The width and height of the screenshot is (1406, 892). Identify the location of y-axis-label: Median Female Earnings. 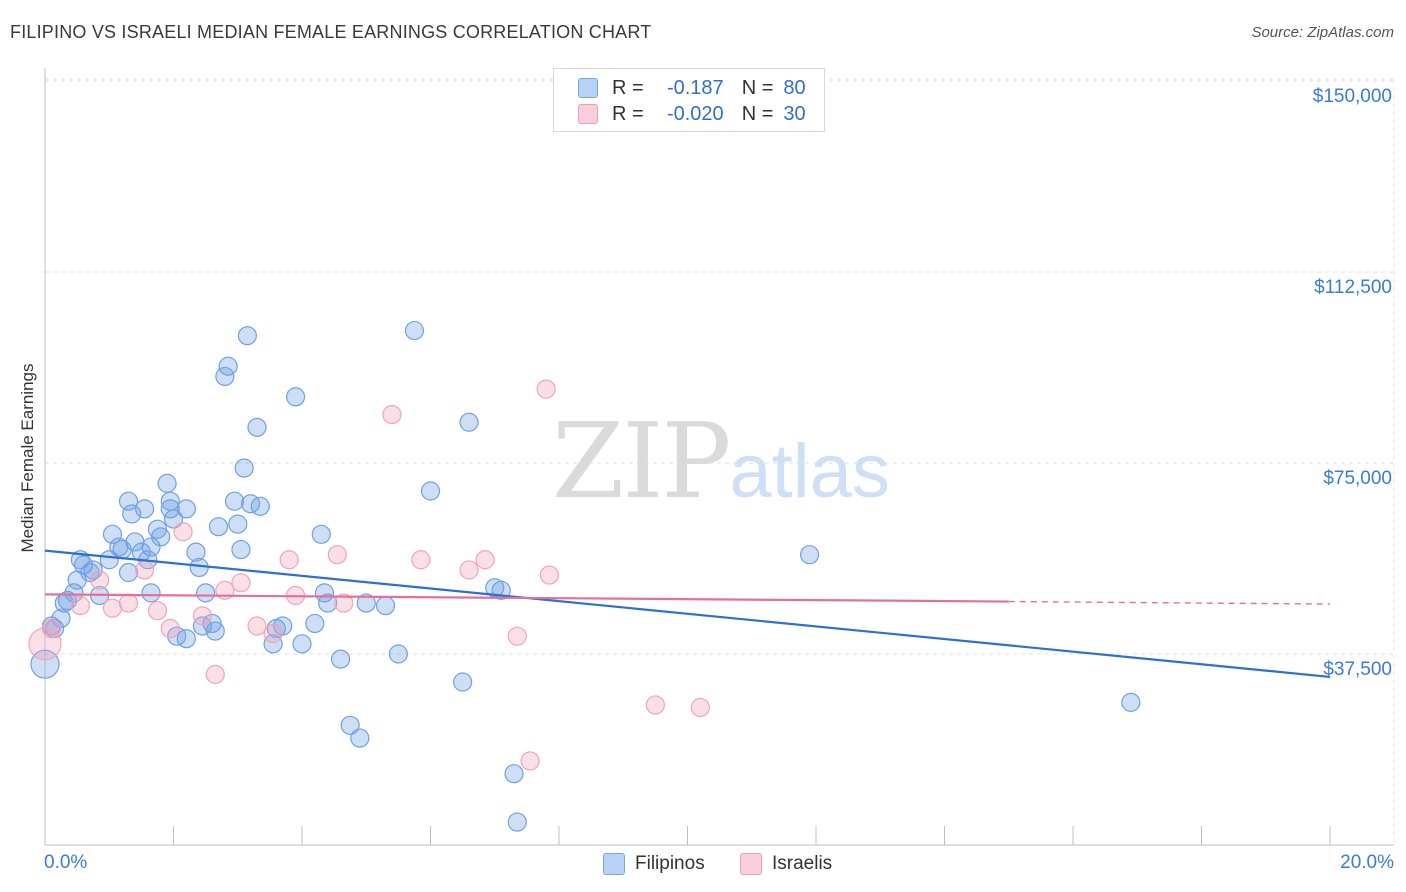
(27, 458).